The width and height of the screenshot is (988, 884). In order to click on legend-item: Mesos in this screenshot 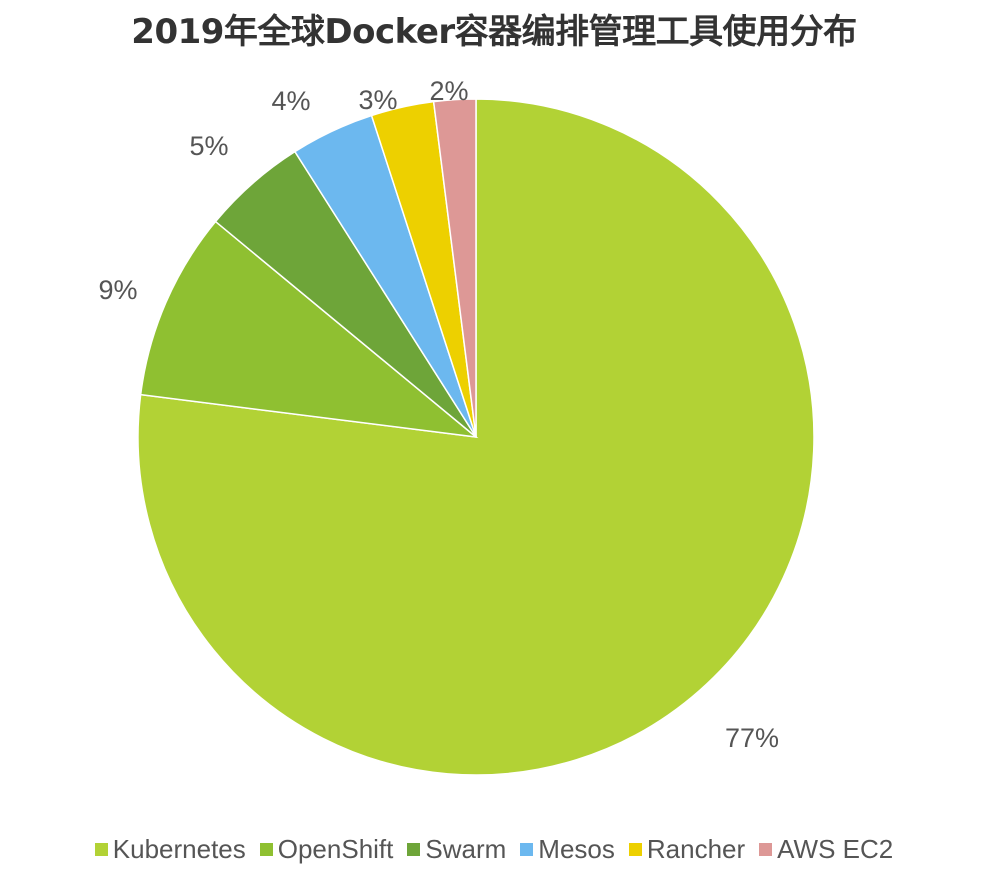, I will do `click(567, 849)`.